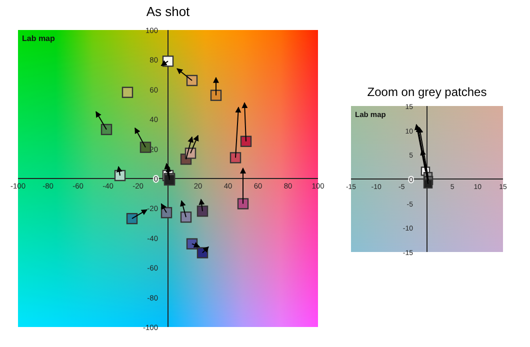  Describe the element at coordinates (427, 92) in the screenshot. I see `chart-title: Zoom on grey patches` at that location.